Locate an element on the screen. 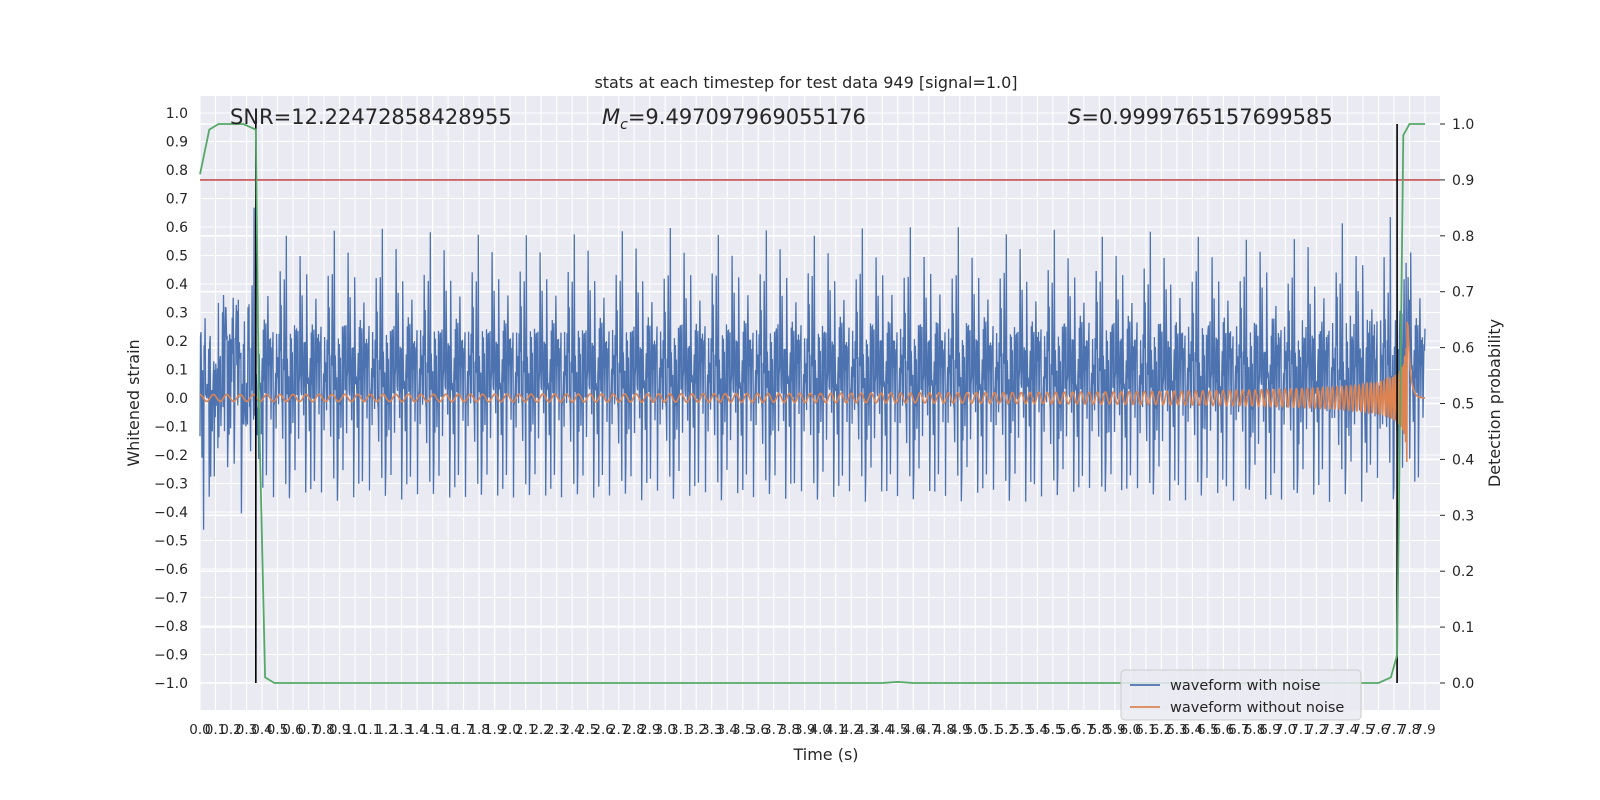 The height and width of the screenshot is (800, 1600). x-tick-label: 7.1 is located at coordinates (1300, 730).